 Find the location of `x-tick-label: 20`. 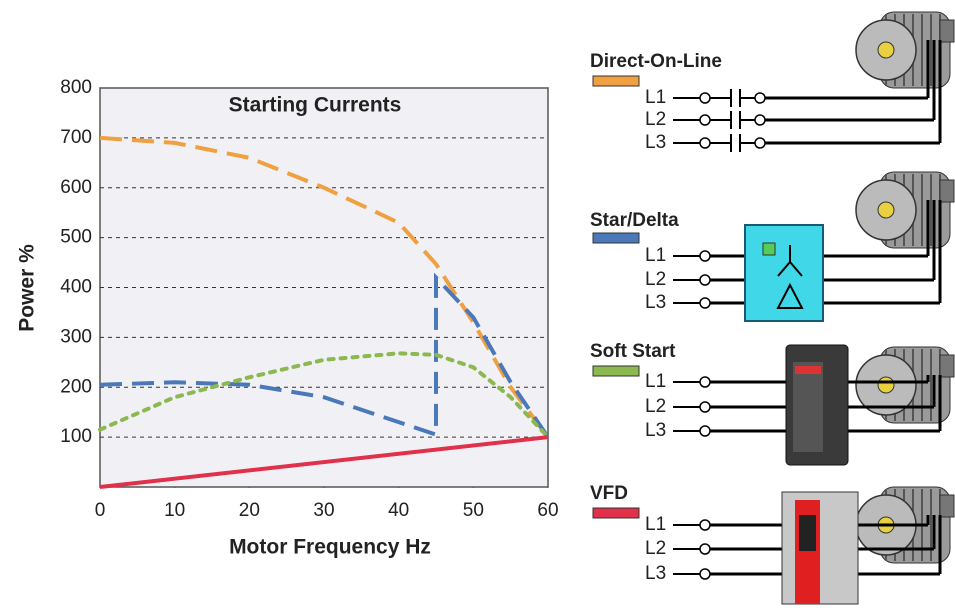

x-tick-label: 20 is located at coordinates (249, 510).